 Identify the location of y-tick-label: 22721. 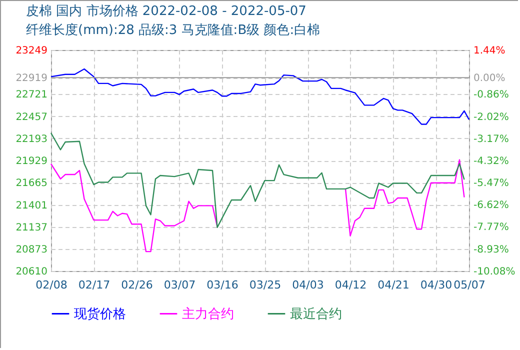
(32, 95).